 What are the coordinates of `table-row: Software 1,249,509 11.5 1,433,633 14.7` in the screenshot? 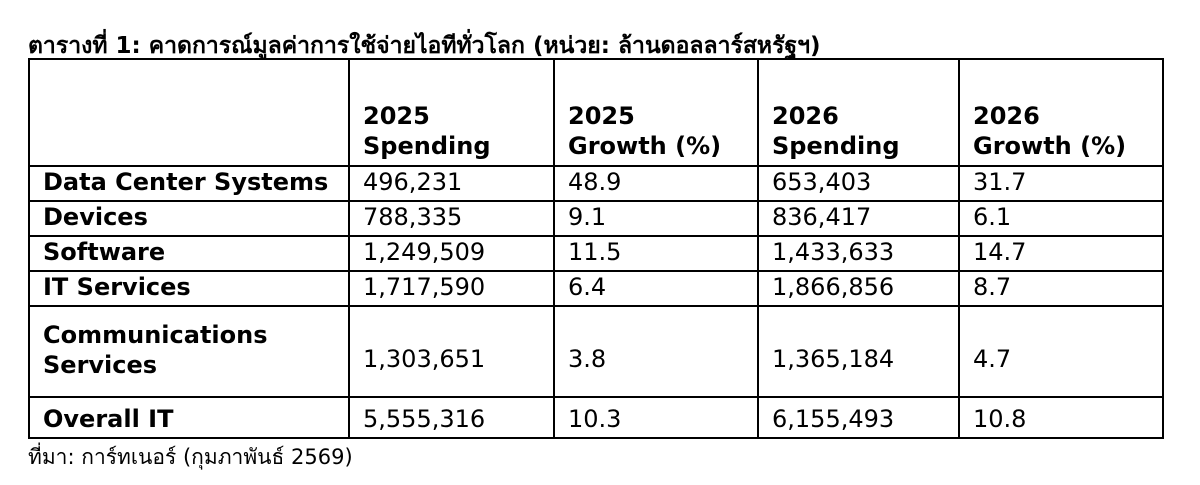 It's located at (596, 253).